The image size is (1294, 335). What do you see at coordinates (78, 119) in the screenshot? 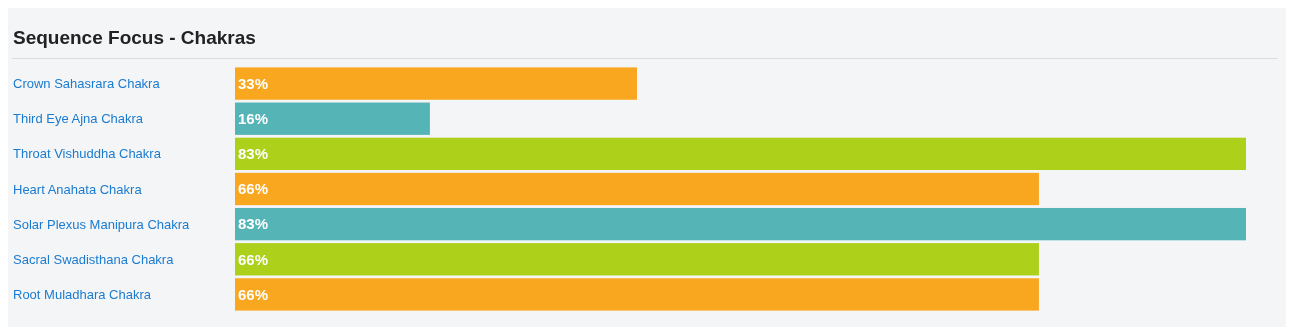
I see `y-tick-label: Third Eye Ajna Chakra` at bounding box center [78, 119].